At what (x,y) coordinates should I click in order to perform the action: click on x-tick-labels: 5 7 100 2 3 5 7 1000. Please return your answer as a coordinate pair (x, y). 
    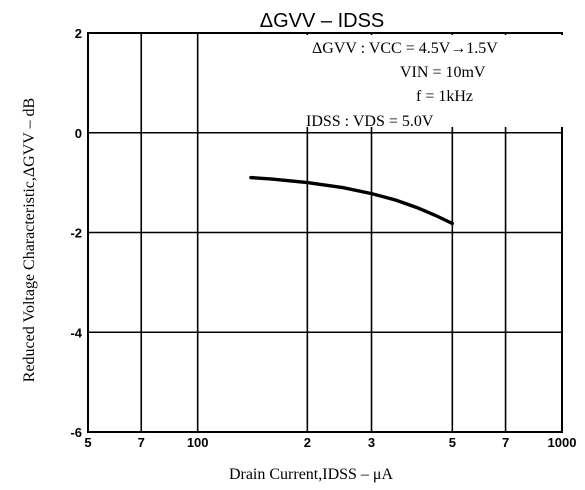
    Looking at the image, I should click on (330, 442).